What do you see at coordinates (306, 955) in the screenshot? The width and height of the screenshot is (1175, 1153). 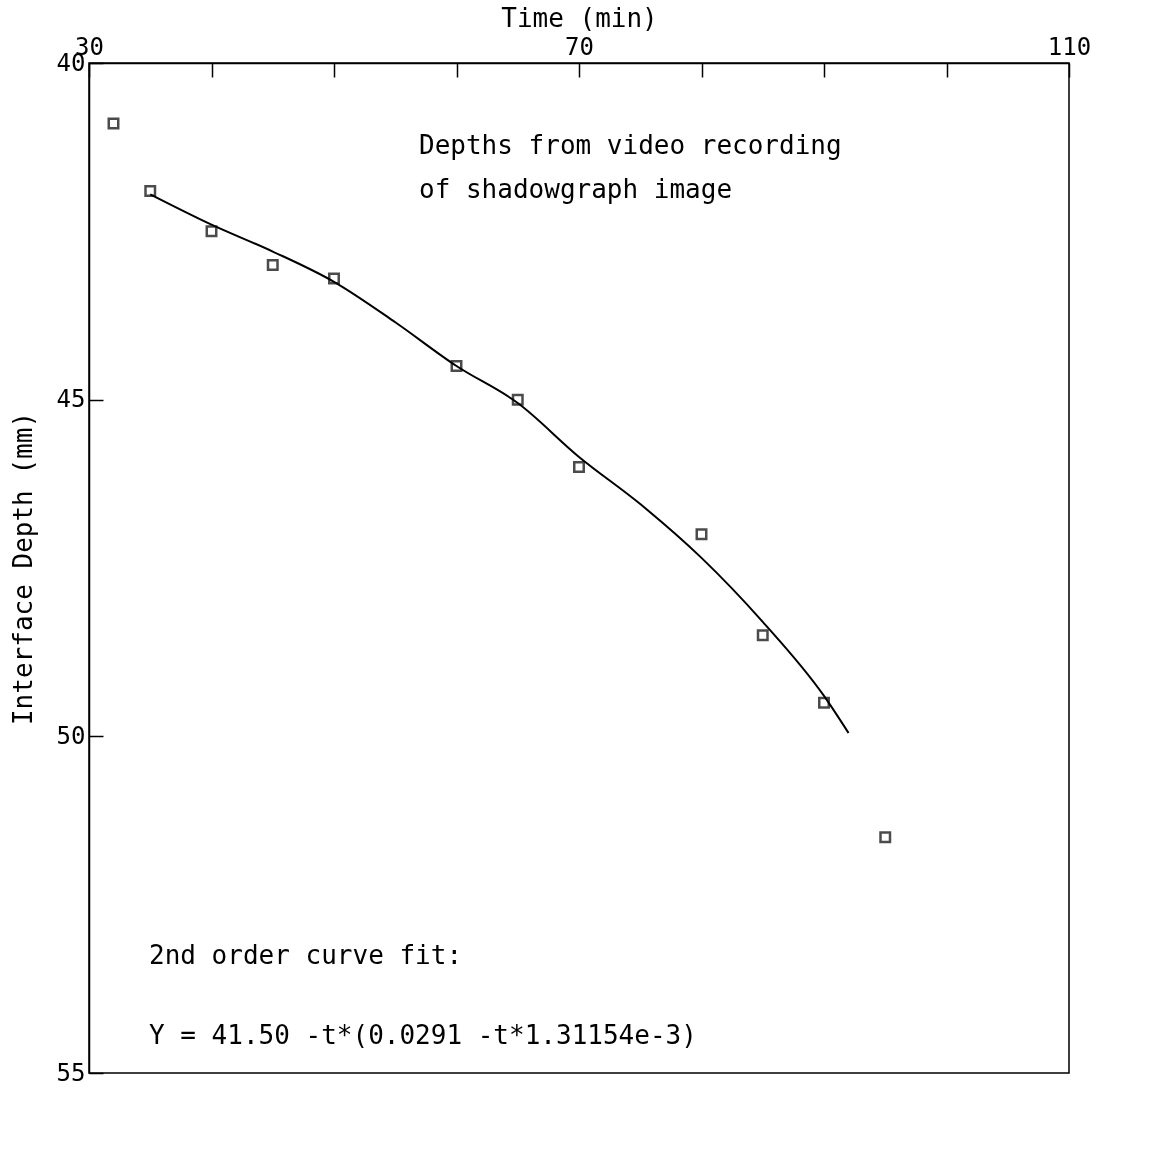 I see `annotation: 2nd order curve fit:` at bounding box center [306, 955].